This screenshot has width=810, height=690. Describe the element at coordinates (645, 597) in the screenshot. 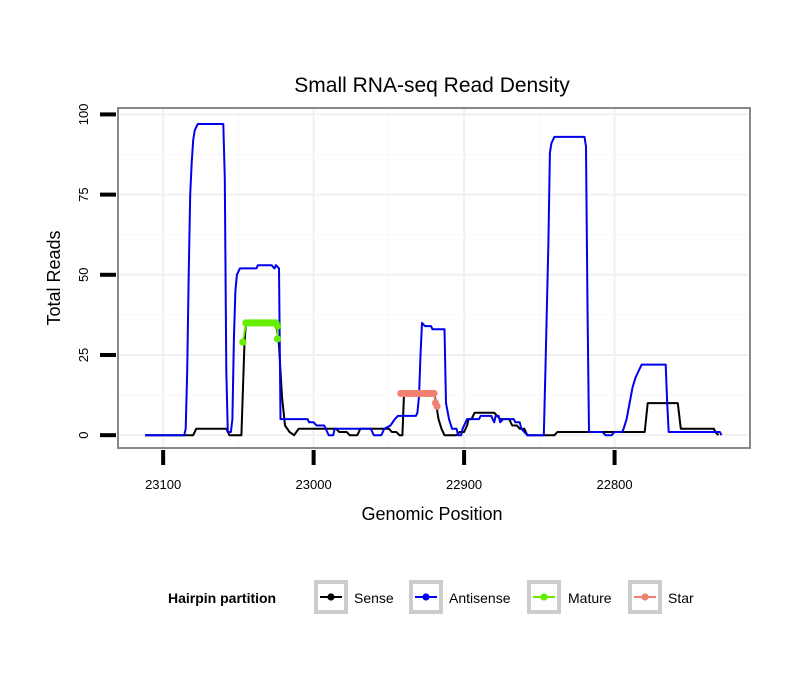

I see `legend-key-point-star` at that location.